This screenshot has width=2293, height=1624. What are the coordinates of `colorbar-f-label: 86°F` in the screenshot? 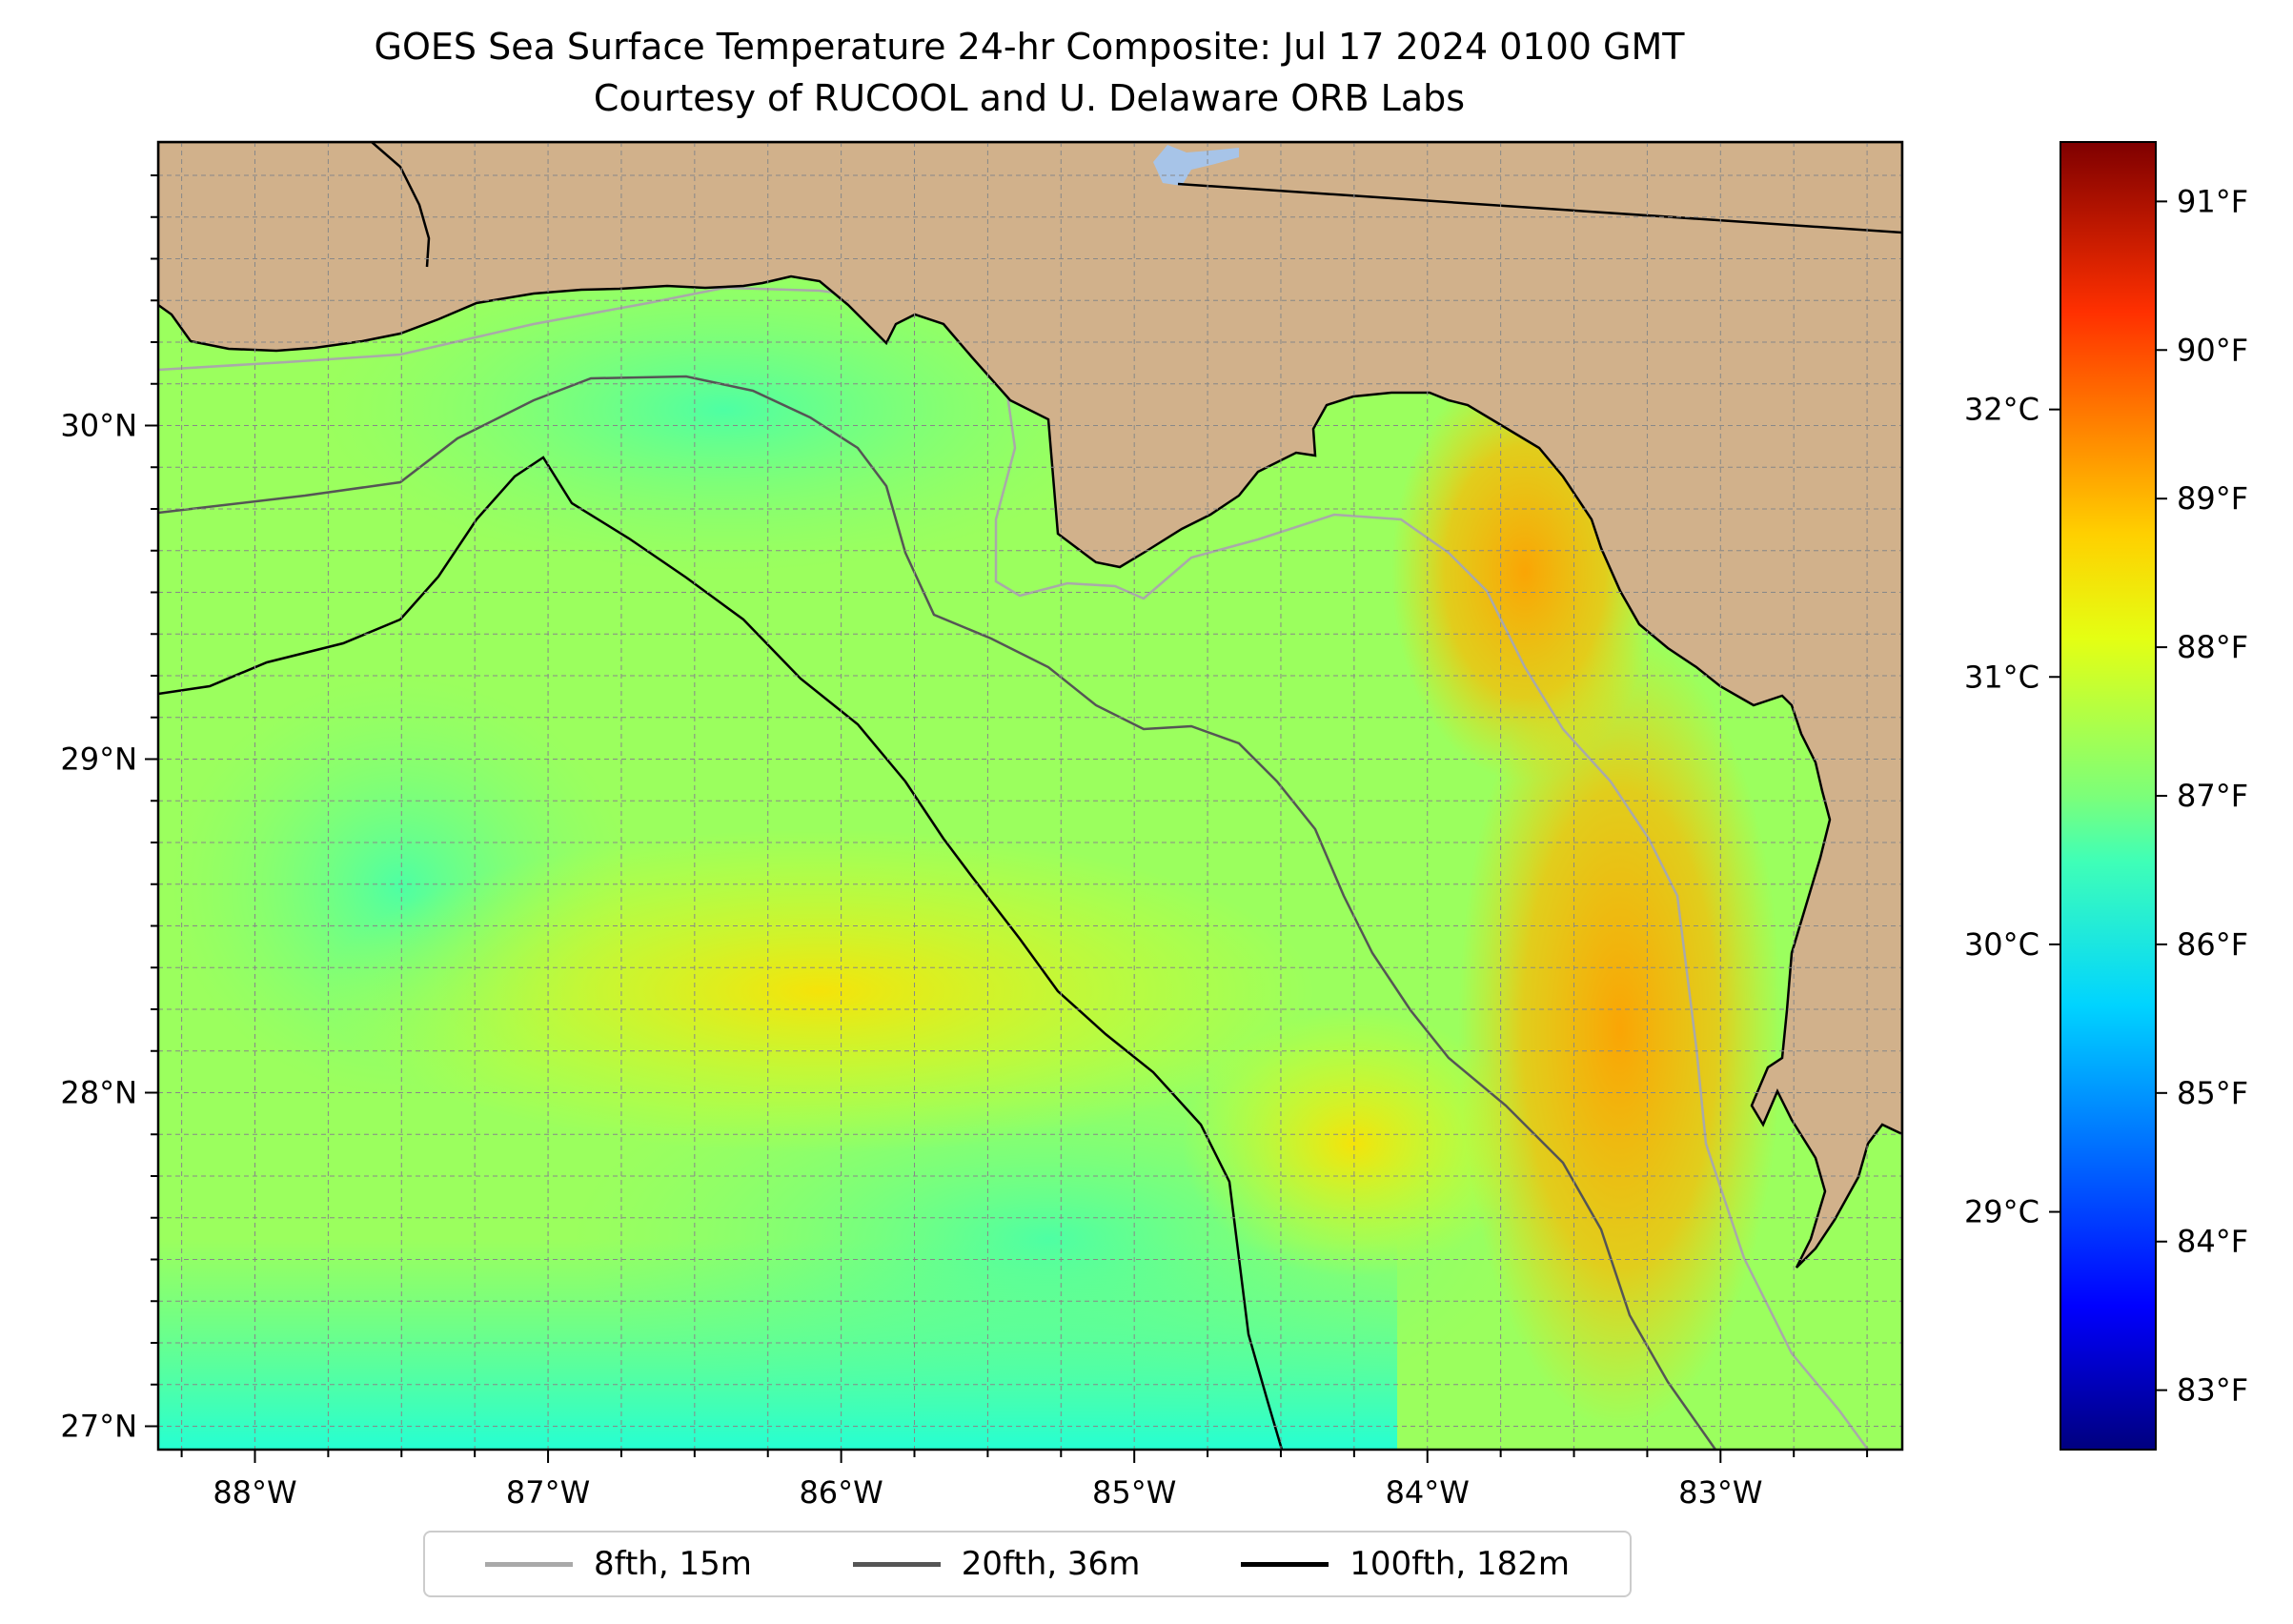 It's located at (2213, 944).